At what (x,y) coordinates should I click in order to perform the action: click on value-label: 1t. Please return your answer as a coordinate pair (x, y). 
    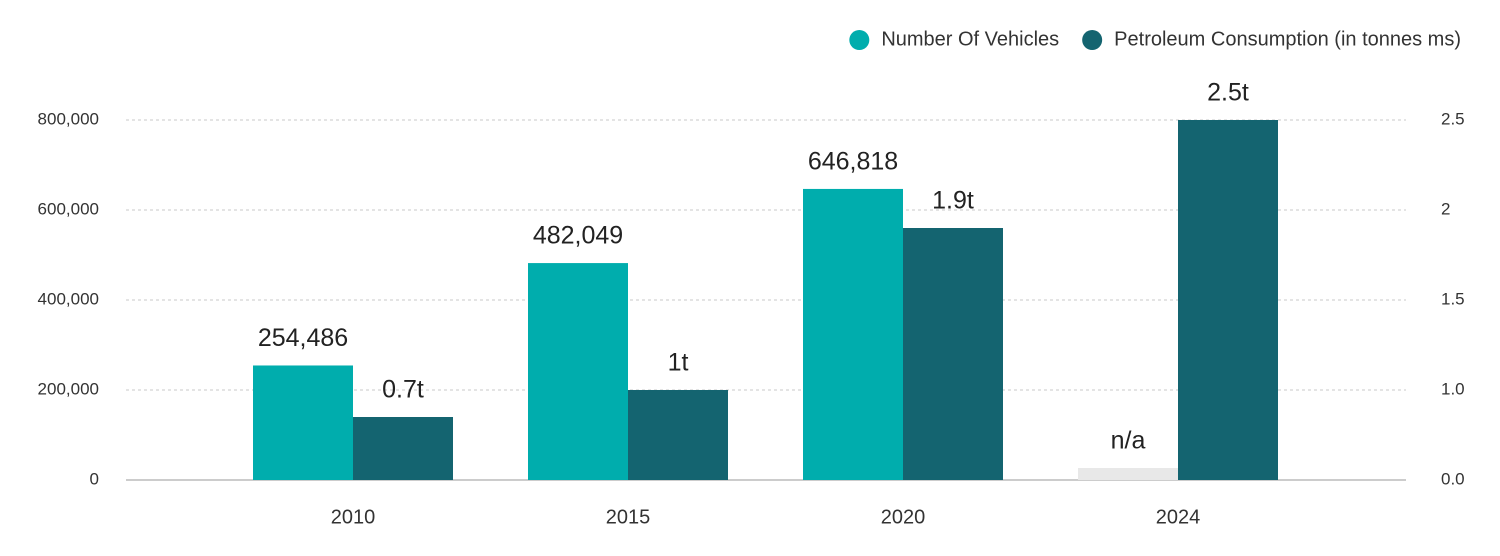
    Looking at the image, I should click on (678, 363).